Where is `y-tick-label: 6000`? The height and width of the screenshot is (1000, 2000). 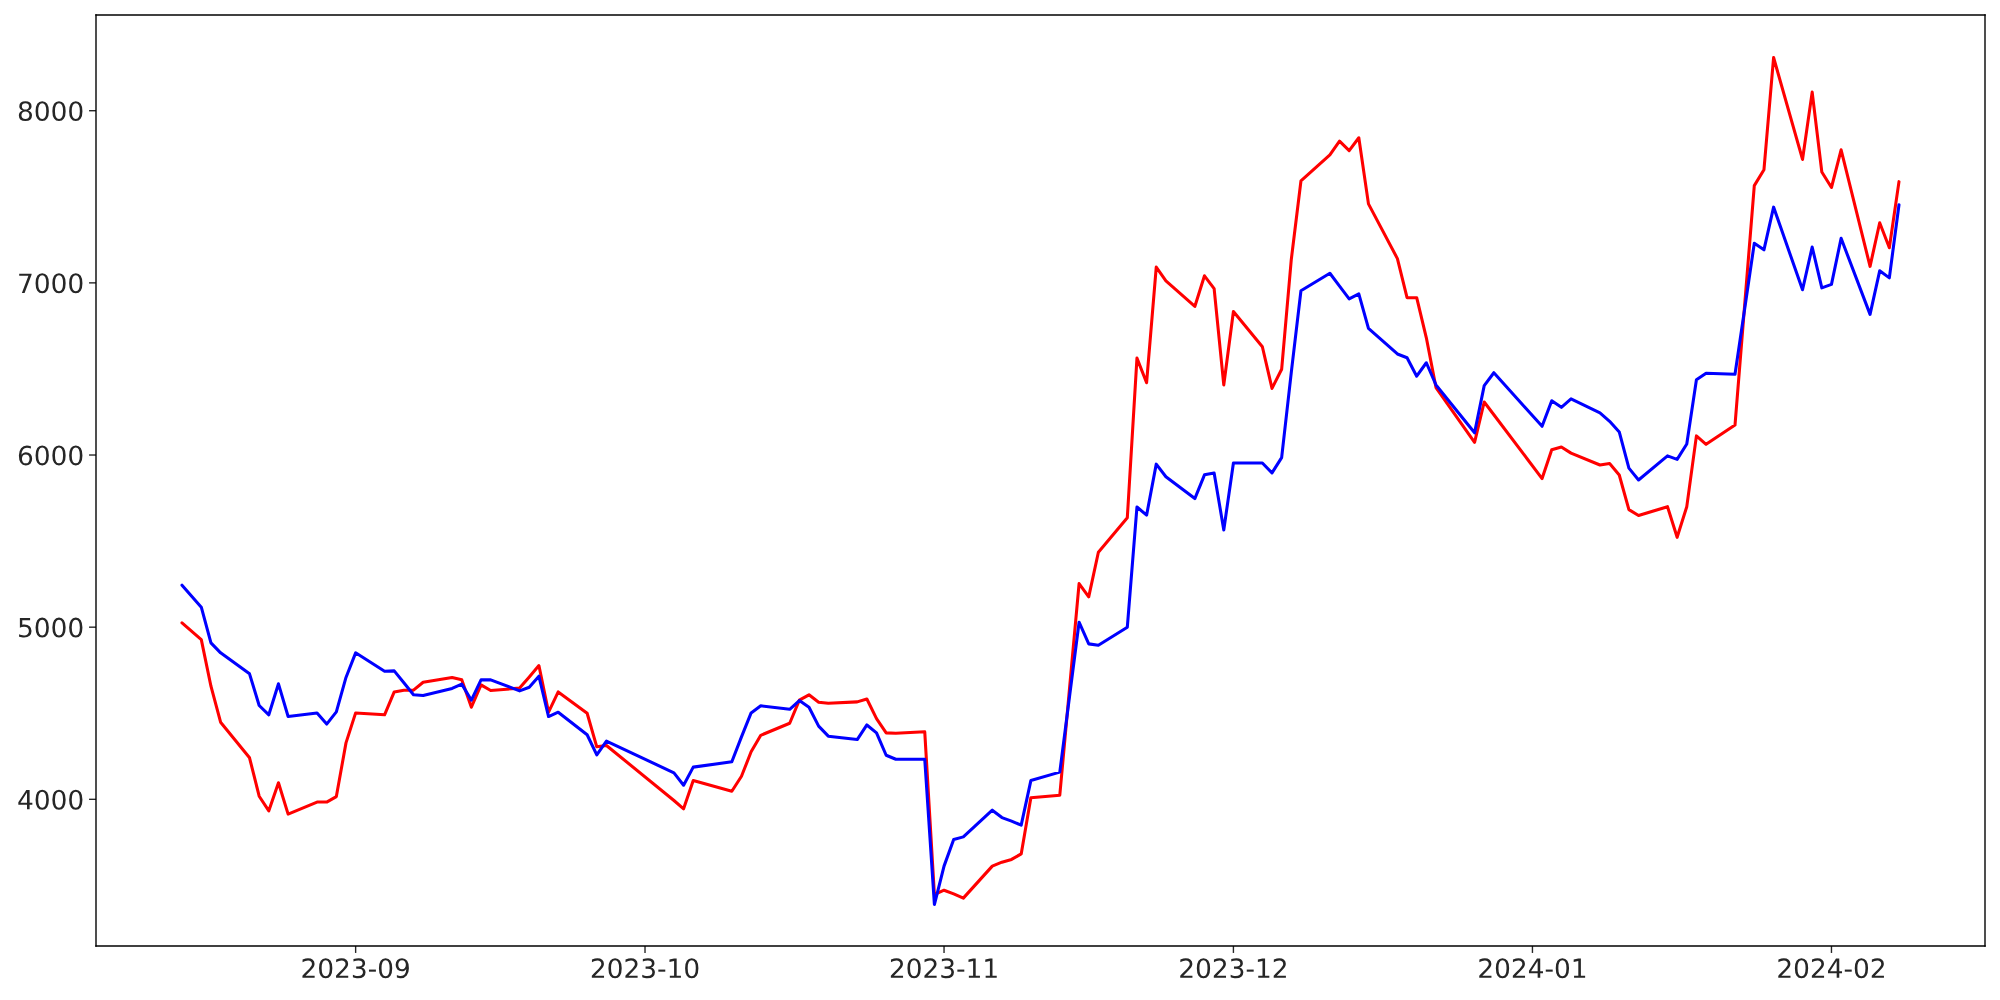 y-tick-label: 6000 is located at coordinates (50, 455).